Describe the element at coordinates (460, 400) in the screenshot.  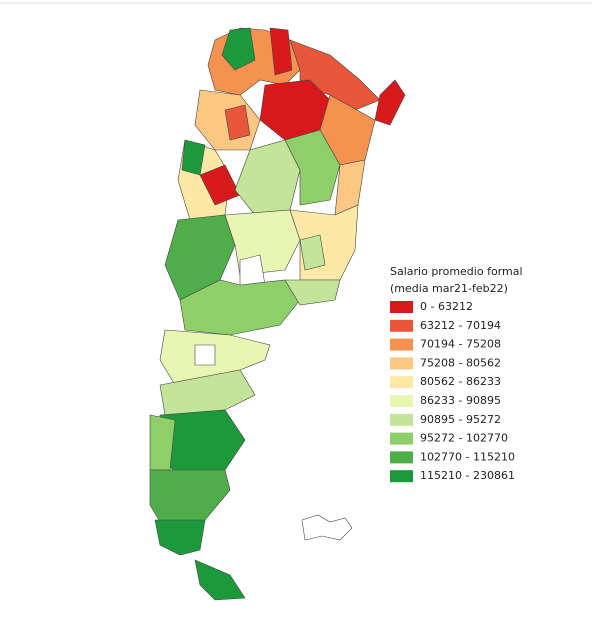
I see `legend-label: 86233 - 90895` at that location.